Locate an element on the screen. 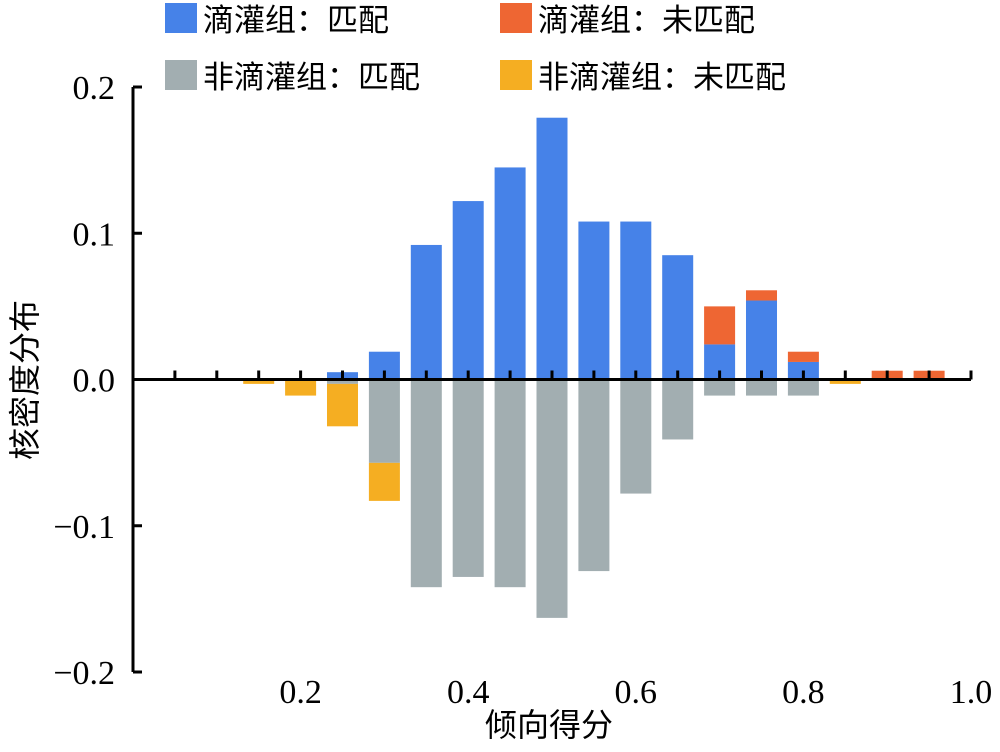 The image size is (1000, 752). x-tick-label-4: 1.0 is located at coordinates (971, 692).